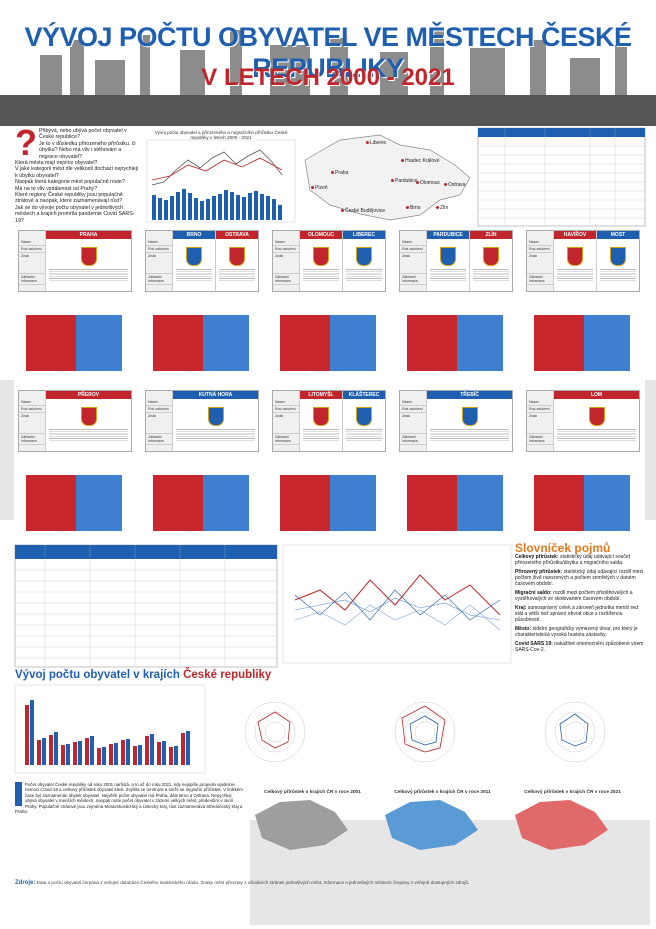  I want to click on glossary-term: Covid SARS 19:, so click(534, 644).